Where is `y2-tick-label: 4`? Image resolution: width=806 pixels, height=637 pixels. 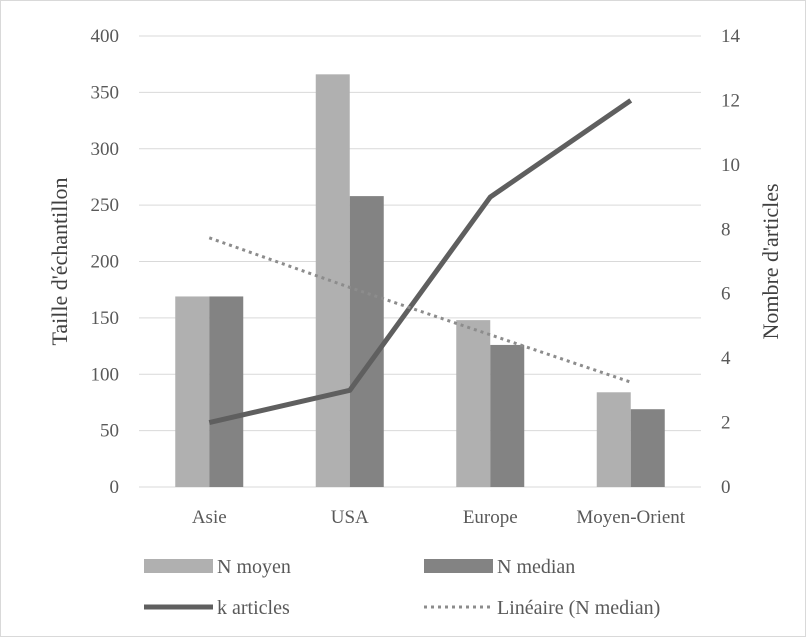
y2-tick-label: 4 is located at coordinates (726, 358).